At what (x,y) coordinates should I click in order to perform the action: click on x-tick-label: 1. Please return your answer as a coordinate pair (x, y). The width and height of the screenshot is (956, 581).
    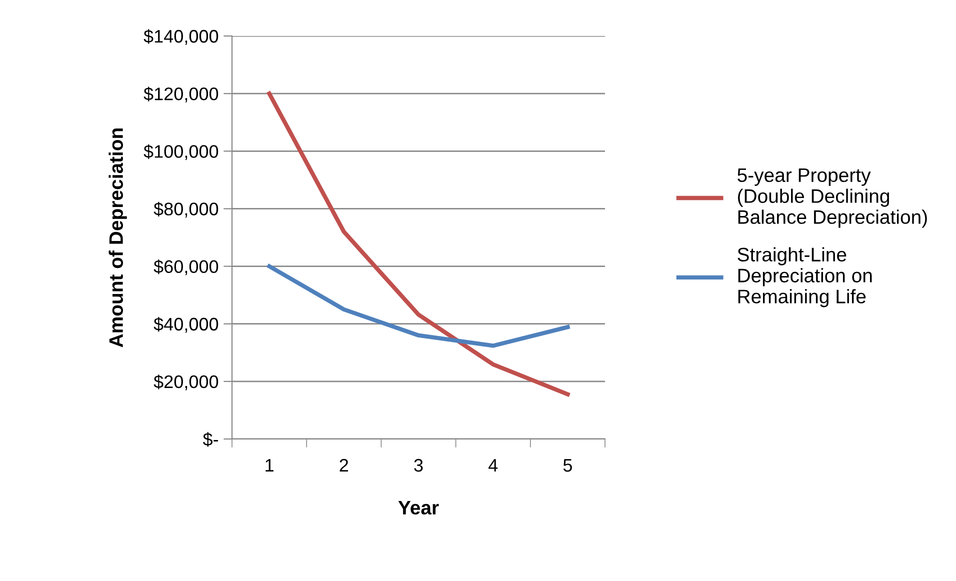
    Looking at the image, I should click on (270, 465).